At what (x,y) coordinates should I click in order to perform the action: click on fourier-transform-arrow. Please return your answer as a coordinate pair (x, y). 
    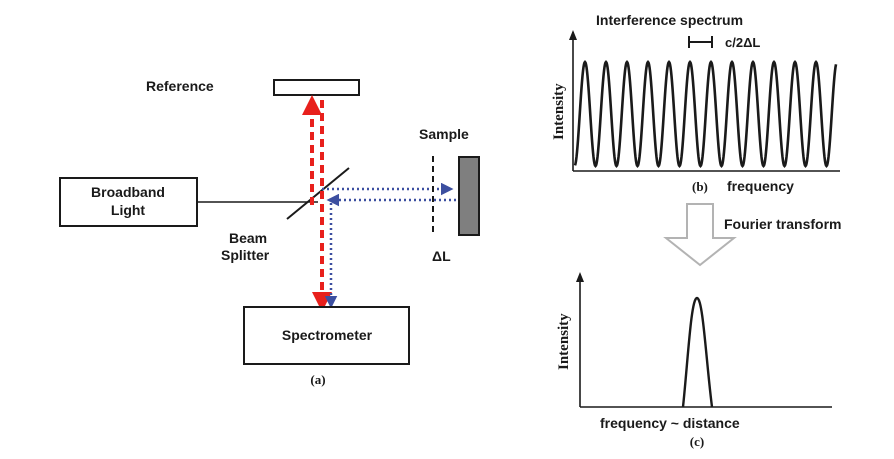
    Looking at the image, I should click on (700, 235).